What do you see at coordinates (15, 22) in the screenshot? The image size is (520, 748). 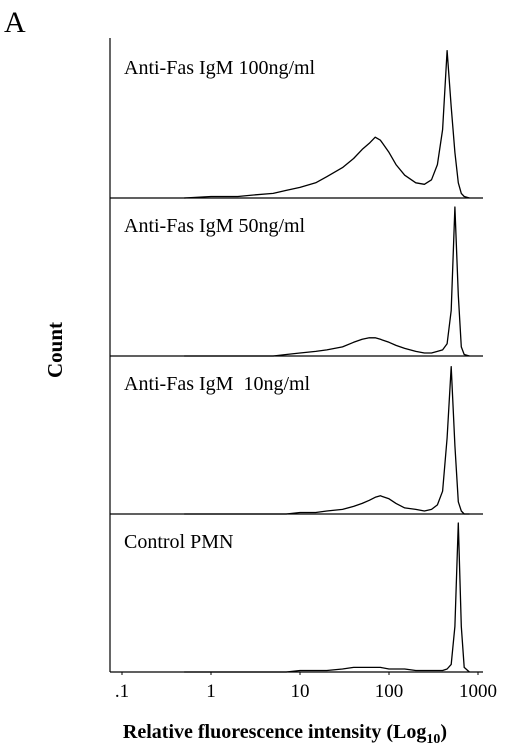 I see `panel-letter: A` at bounding box center [15, 22].